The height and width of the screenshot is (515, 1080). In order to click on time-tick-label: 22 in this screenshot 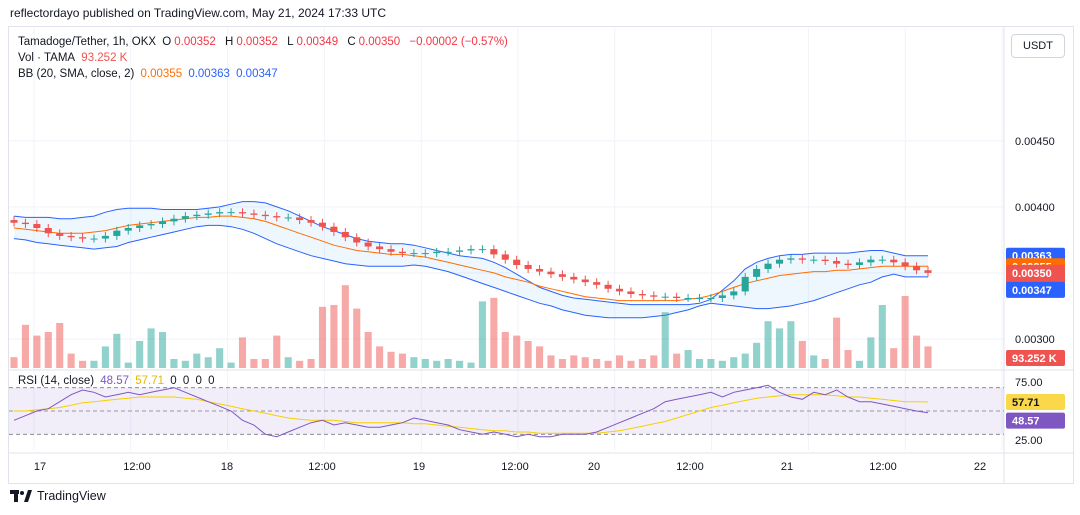, I will do `click(980, 467)`.